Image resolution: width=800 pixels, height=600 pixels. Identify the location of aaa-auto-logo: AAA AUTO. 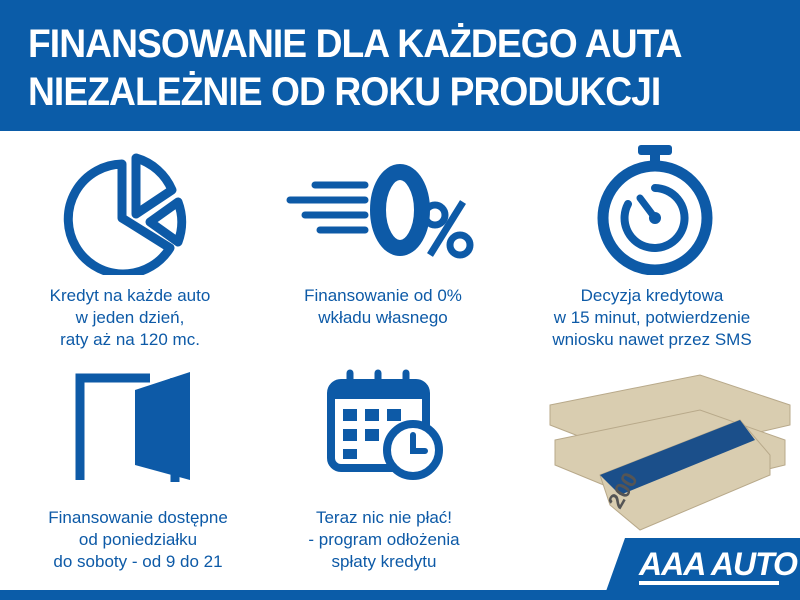
(702, 566).